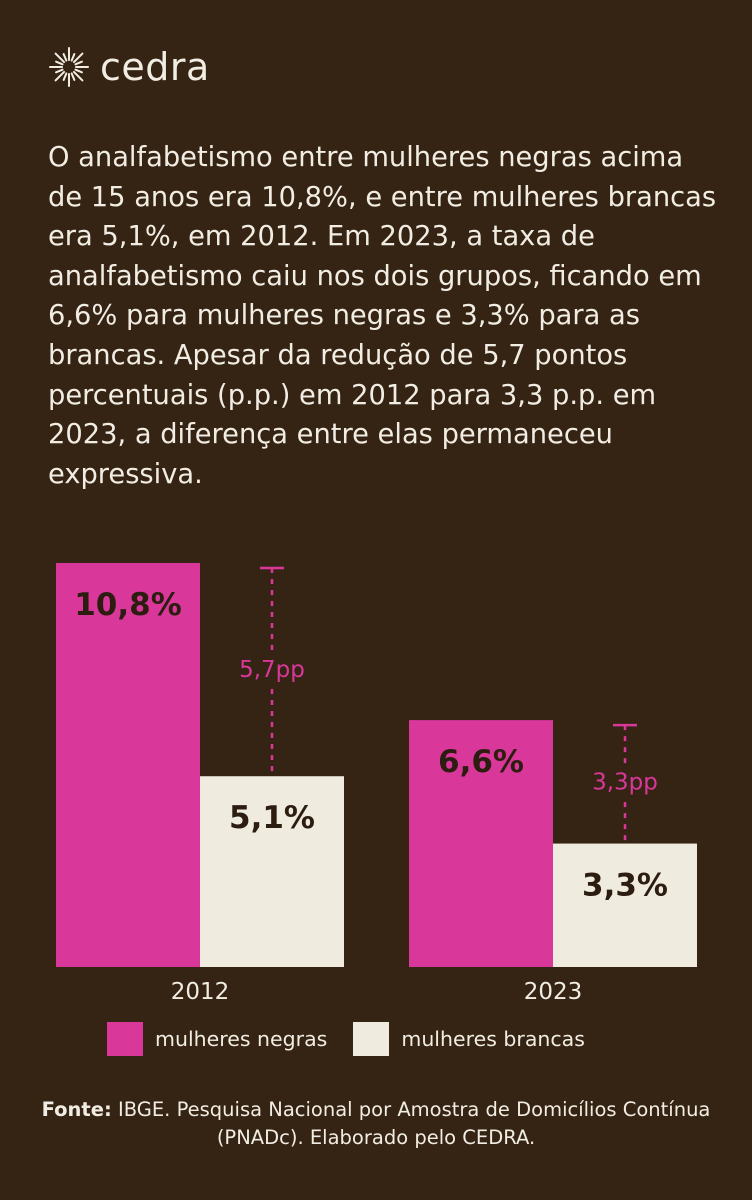 The height and width of the screenshot is (1200, 752). I want to click on legend-item-negras: mulheres negras, so click(217, 1039).